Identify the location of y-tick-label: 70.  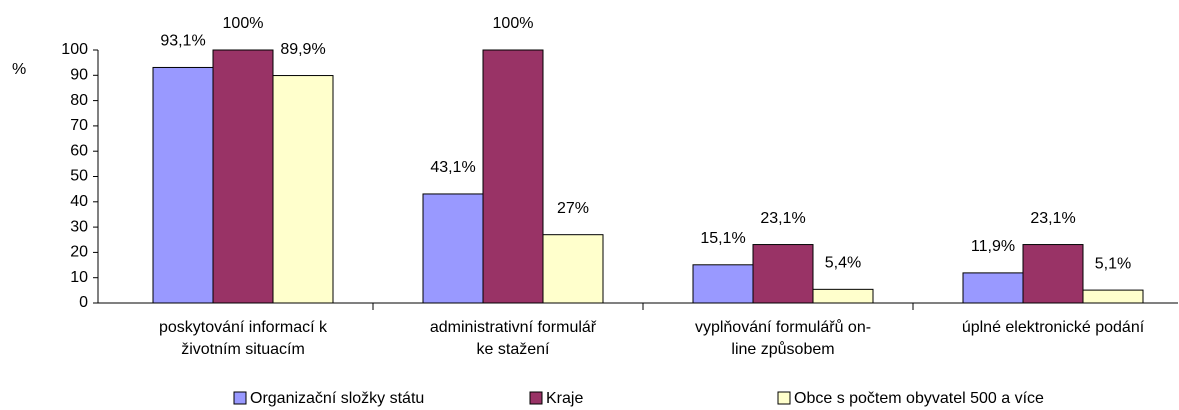
(79, 125).